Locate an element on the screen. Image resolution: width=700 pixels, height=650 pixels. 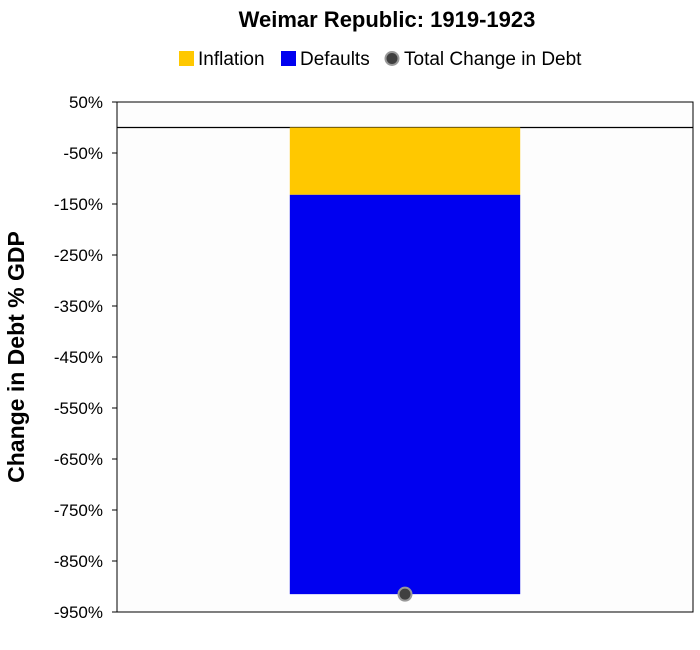
legend-label-total-change: Total Change in Debt is located at coordinates (493, 59).